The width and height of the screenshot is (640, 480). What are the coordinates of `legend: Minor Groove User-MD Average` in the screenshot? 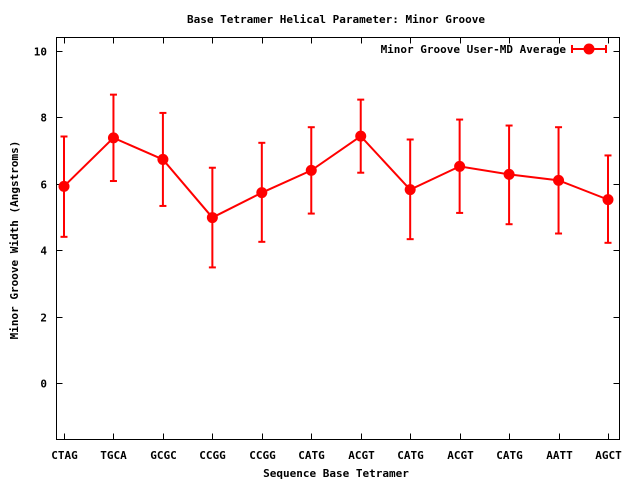 It's located at (494, 49).